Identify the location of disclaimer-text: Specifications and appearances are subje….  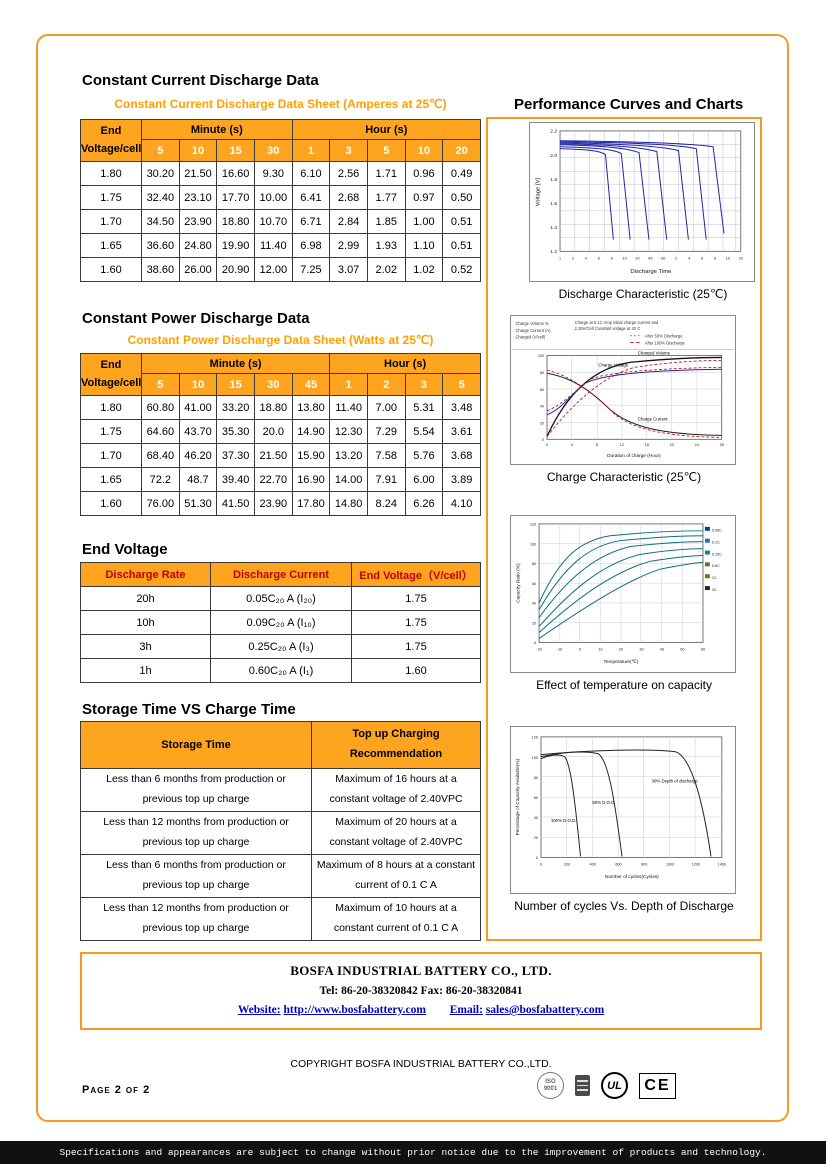
(413, 1152).